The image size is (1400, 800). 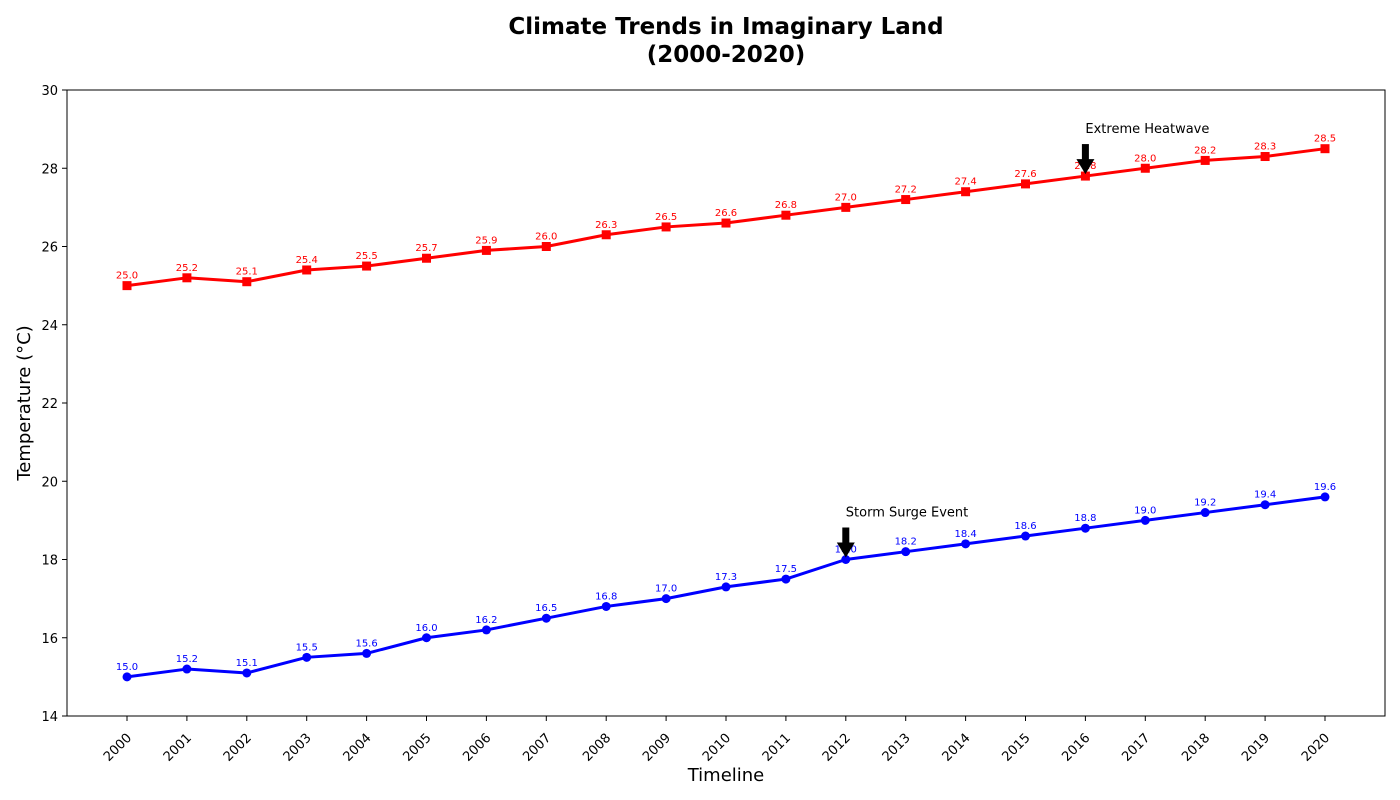 I want to click on data-label: 15.5, so click(x=307, y=647).